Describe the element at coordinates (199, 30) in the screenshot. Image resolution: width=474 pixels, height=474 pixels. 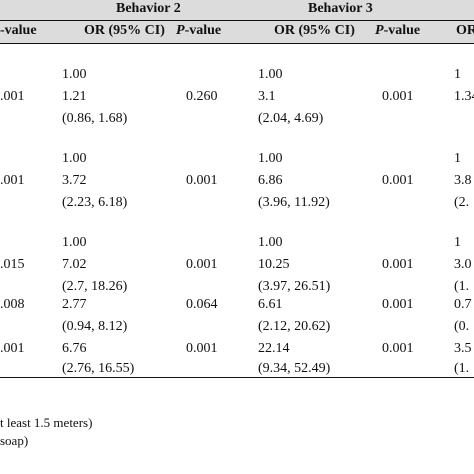
I see `column-header-p-value-b2: P-value` at that location.